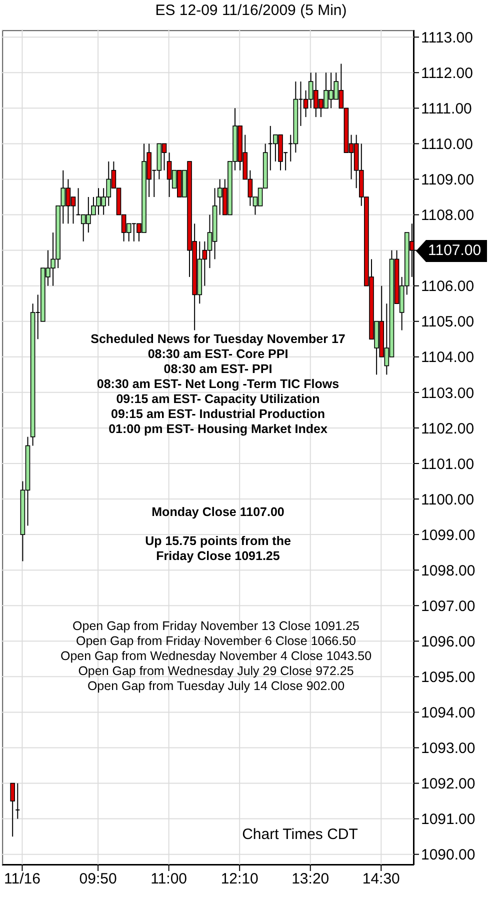 The height and width of the screenshot is (923, 502). What do you see at coordinates (239, 879) in the screenshot?
I see `x-tick-label: 12:10` at bounding box center [239, 879].